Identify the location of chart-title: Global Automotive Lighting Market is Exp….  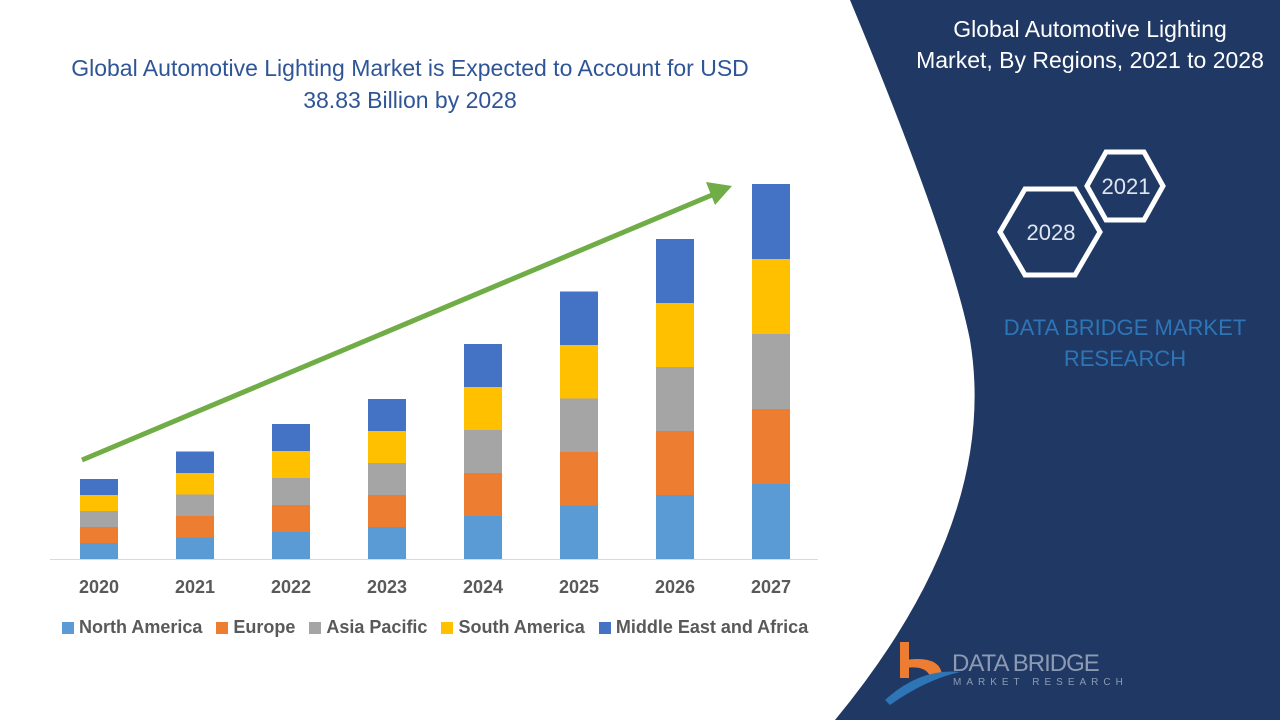
(410, 84).